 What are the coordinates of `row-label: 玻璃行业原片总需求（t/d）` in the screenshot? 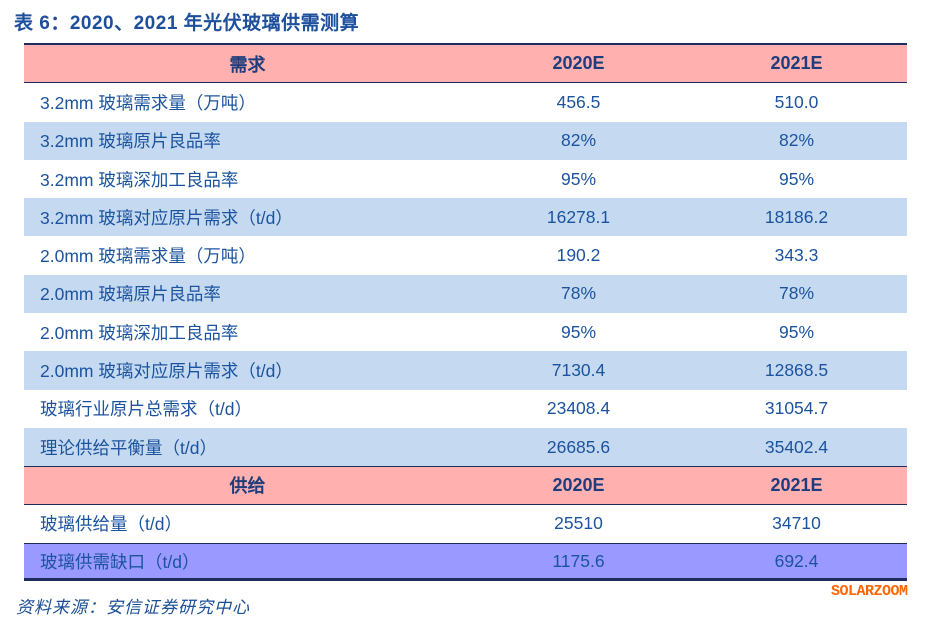 It's located at (146, 409).